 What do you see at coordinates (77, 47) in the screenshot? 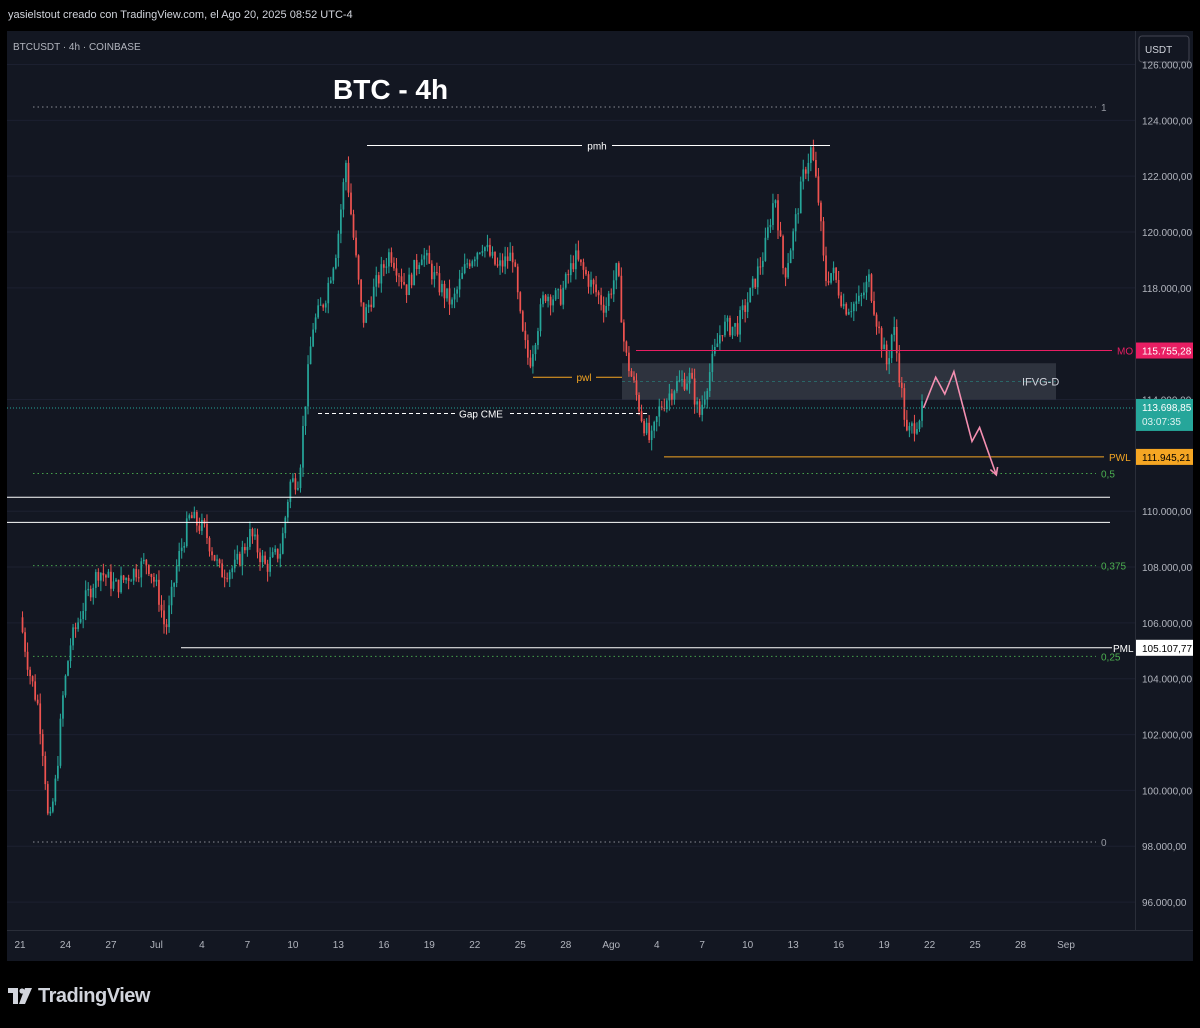
I see `symbol-label: BTCUSDT · 4h · COINBASE` at bounding box center [77, 47].